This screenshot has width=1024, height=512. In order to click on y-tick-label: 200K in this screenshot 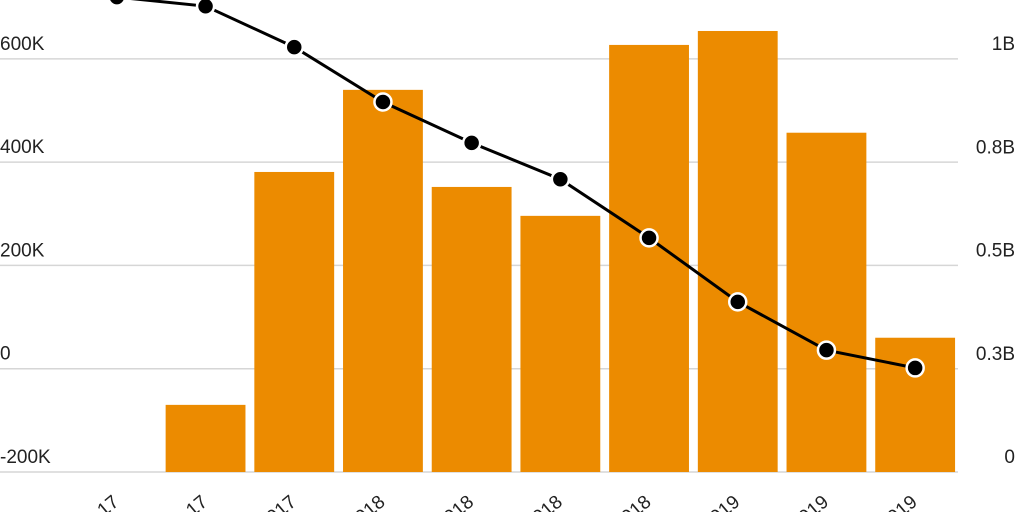, I will do `click(22, 250)`.